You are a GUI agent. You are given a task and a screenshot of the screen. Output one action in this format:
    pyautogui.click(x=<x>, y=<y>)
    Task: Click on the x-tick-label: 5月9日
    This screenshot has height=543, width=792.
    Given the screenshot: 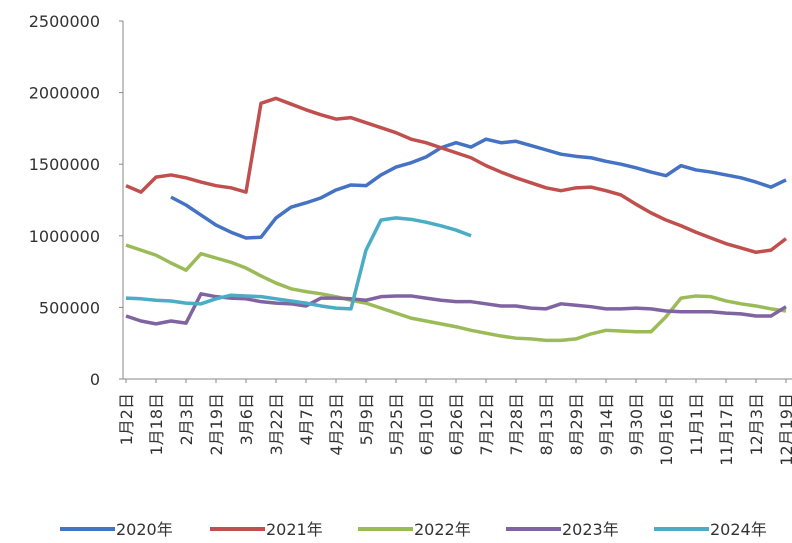 What is the action you would take?
    pyautogui.click(x=366, y=419)
    